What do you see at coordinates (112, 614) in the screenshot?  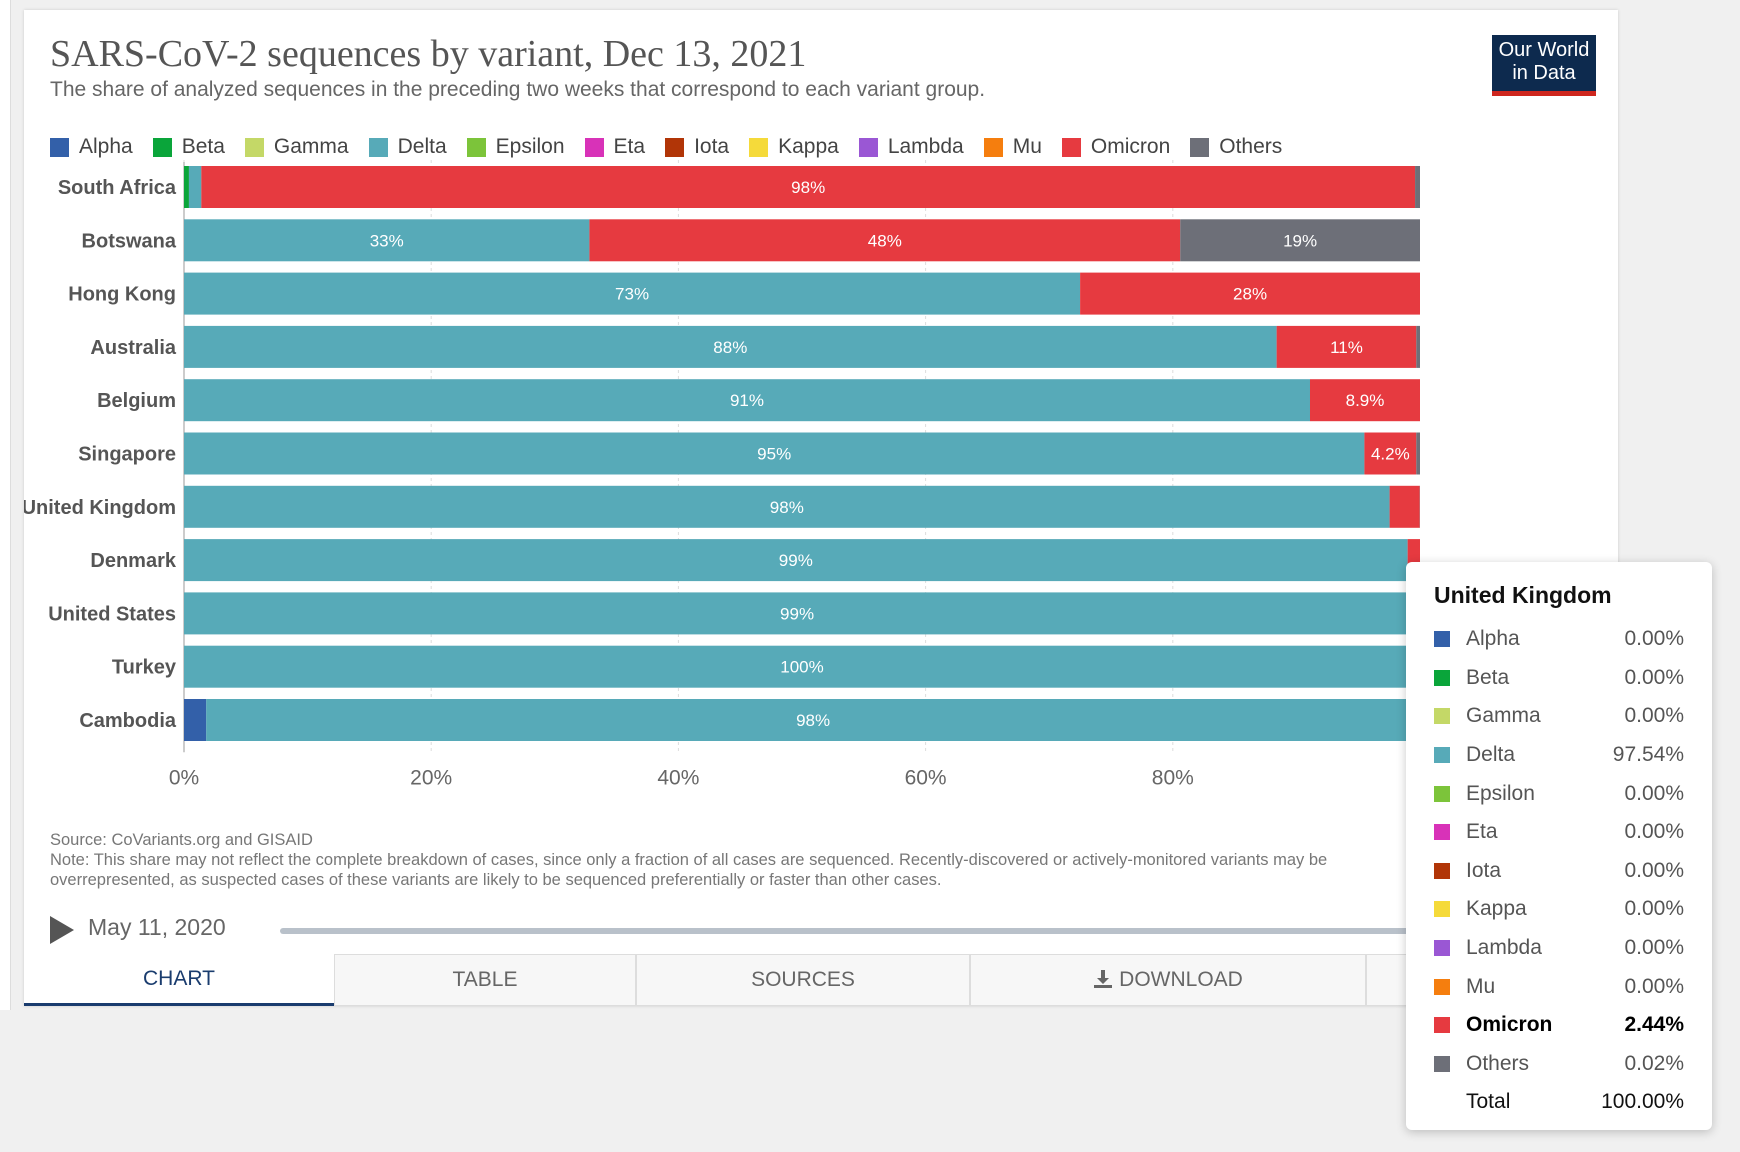 I see `row-label-united-states: United States` at bounding box center [112, 614].